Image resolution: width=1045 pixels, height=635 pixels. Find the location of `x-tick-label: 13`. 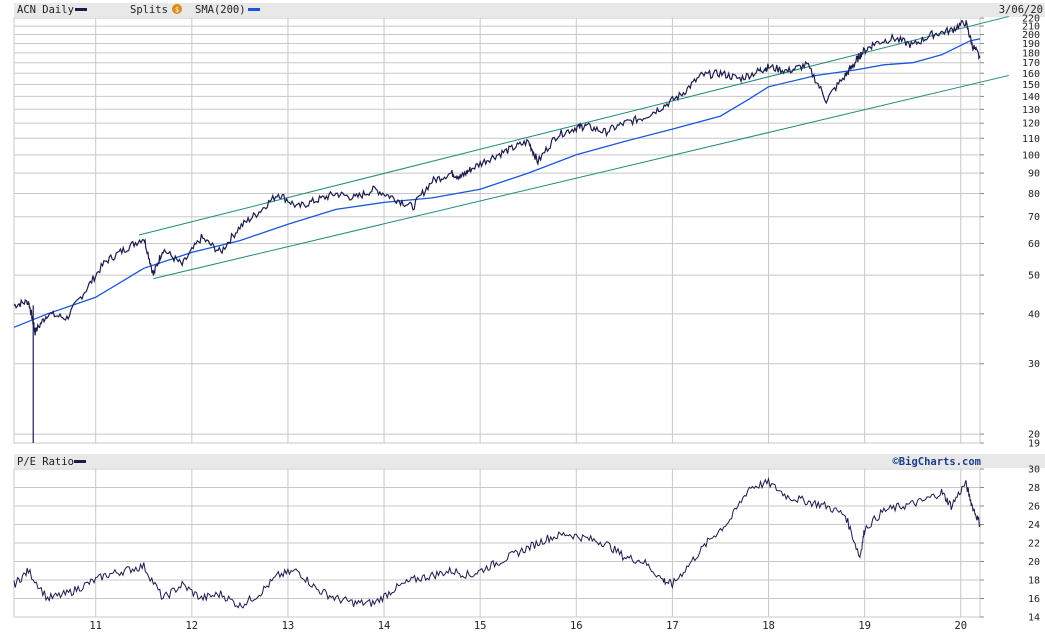

x-tick-label: 13 is located at coordinates (288, 626).